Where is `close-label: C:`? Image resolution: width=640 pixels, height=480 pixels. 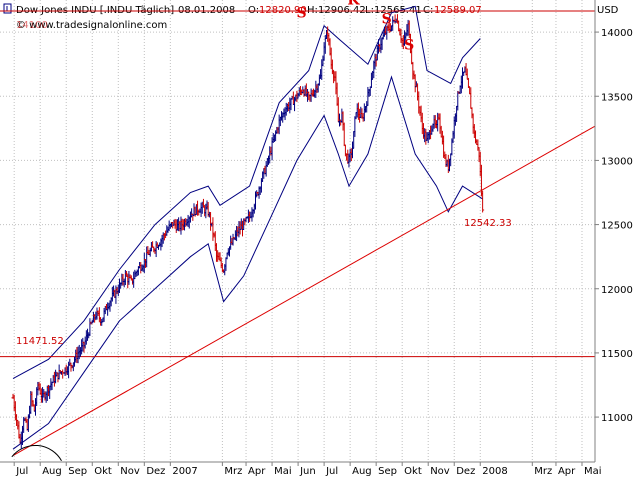 close-label: C: is located at coordinates (428, 10).